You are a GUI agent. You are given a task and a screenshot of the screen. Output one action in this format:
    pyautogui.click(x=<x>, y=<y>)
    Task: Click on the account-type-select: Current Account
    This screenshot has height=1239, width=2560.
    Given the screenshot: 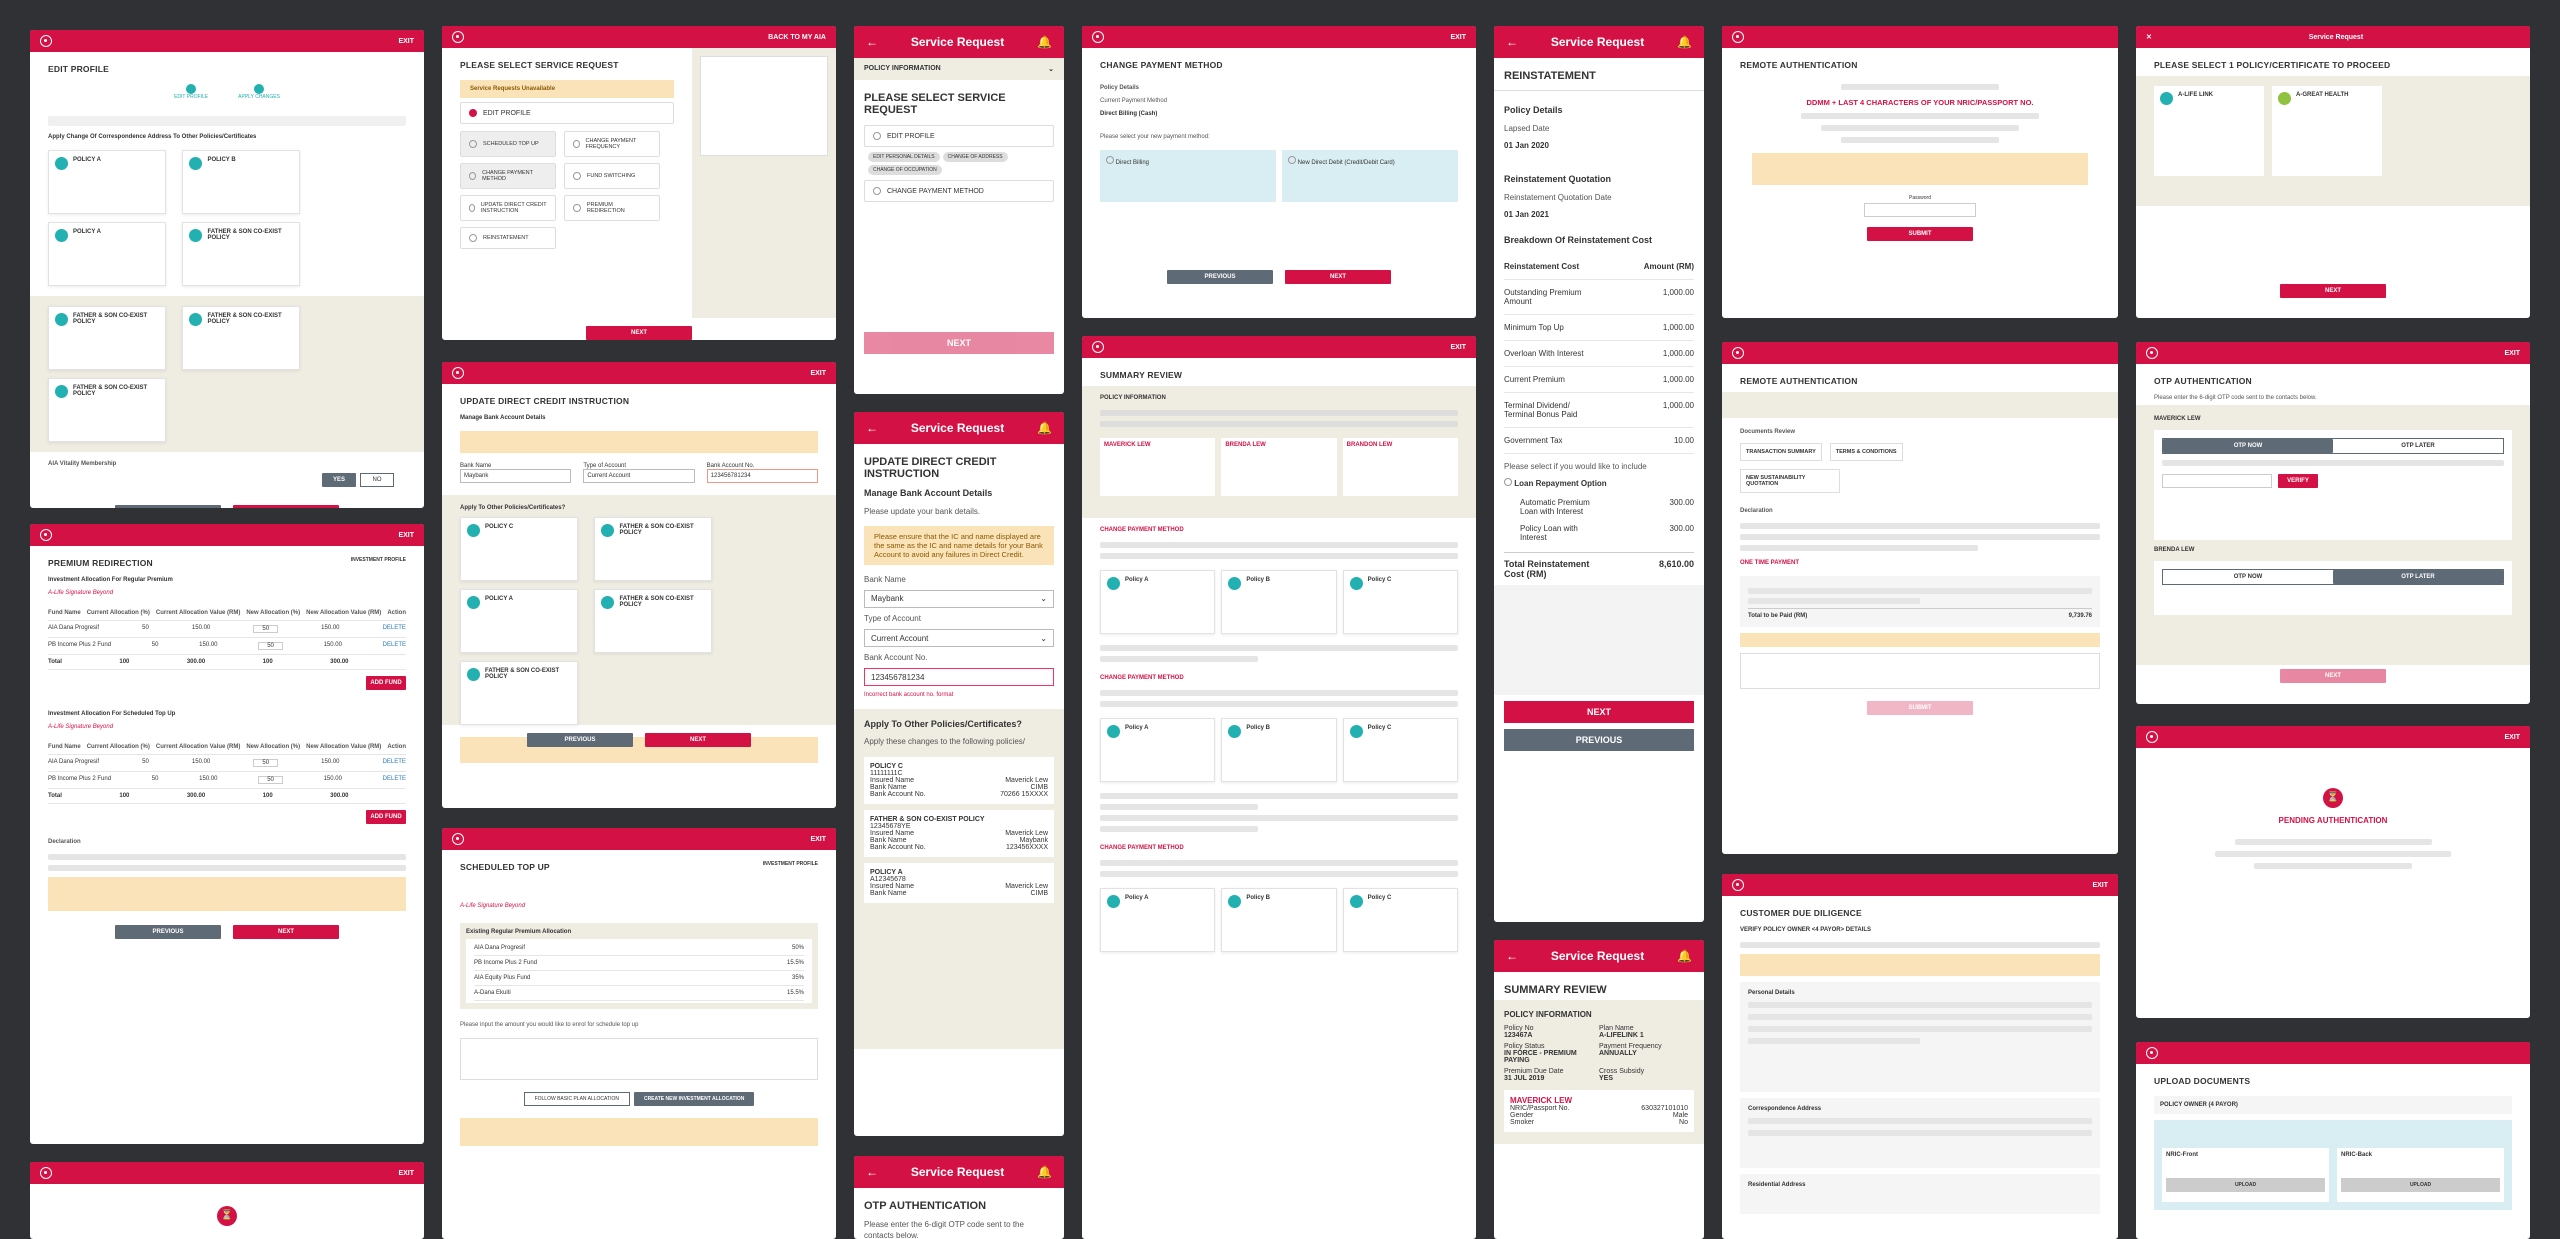 What is the action you would take?
    pyautogui.click(x=639, y=476)
    